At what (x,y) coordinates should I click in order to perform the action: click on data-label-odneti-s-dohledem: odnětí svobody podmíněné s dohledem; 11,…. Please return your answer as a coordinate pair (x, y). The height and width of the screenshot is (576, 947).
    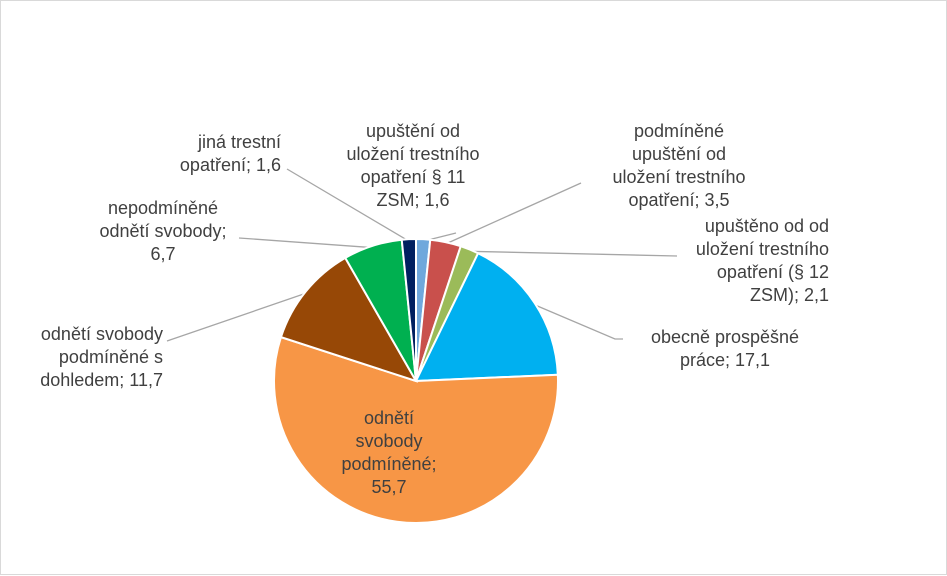
    Looking at the image, I should click on (101, 357).